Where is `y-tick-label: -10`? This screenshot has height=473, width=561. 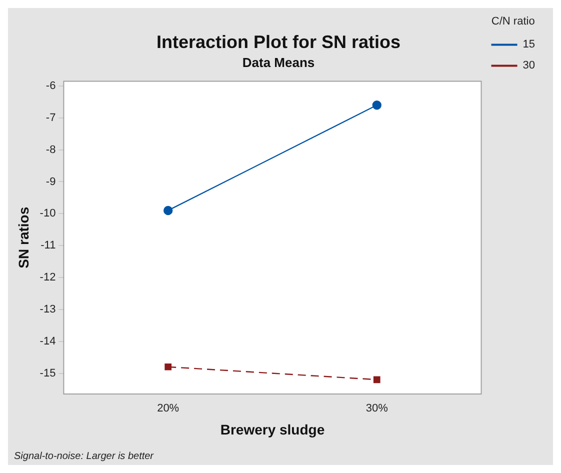 y-tick-label: -10 is located at coordinates (48, 214).